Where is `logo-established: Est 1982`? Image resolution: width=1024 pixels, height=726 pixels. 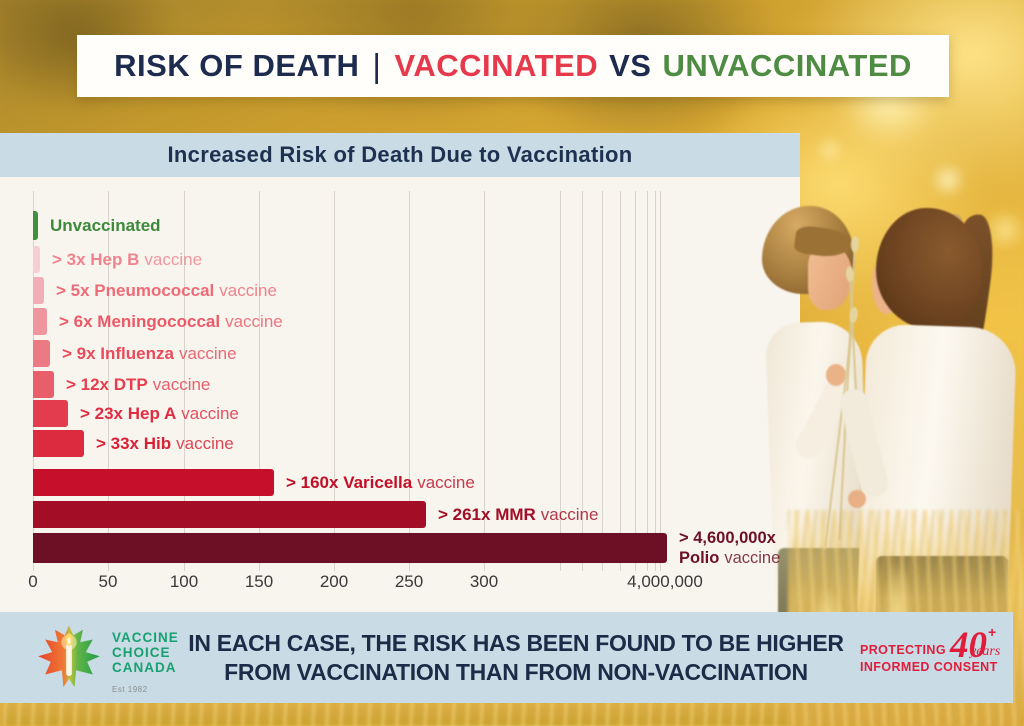 logo-established: Est 1982 is located at coordinates (130, 689).